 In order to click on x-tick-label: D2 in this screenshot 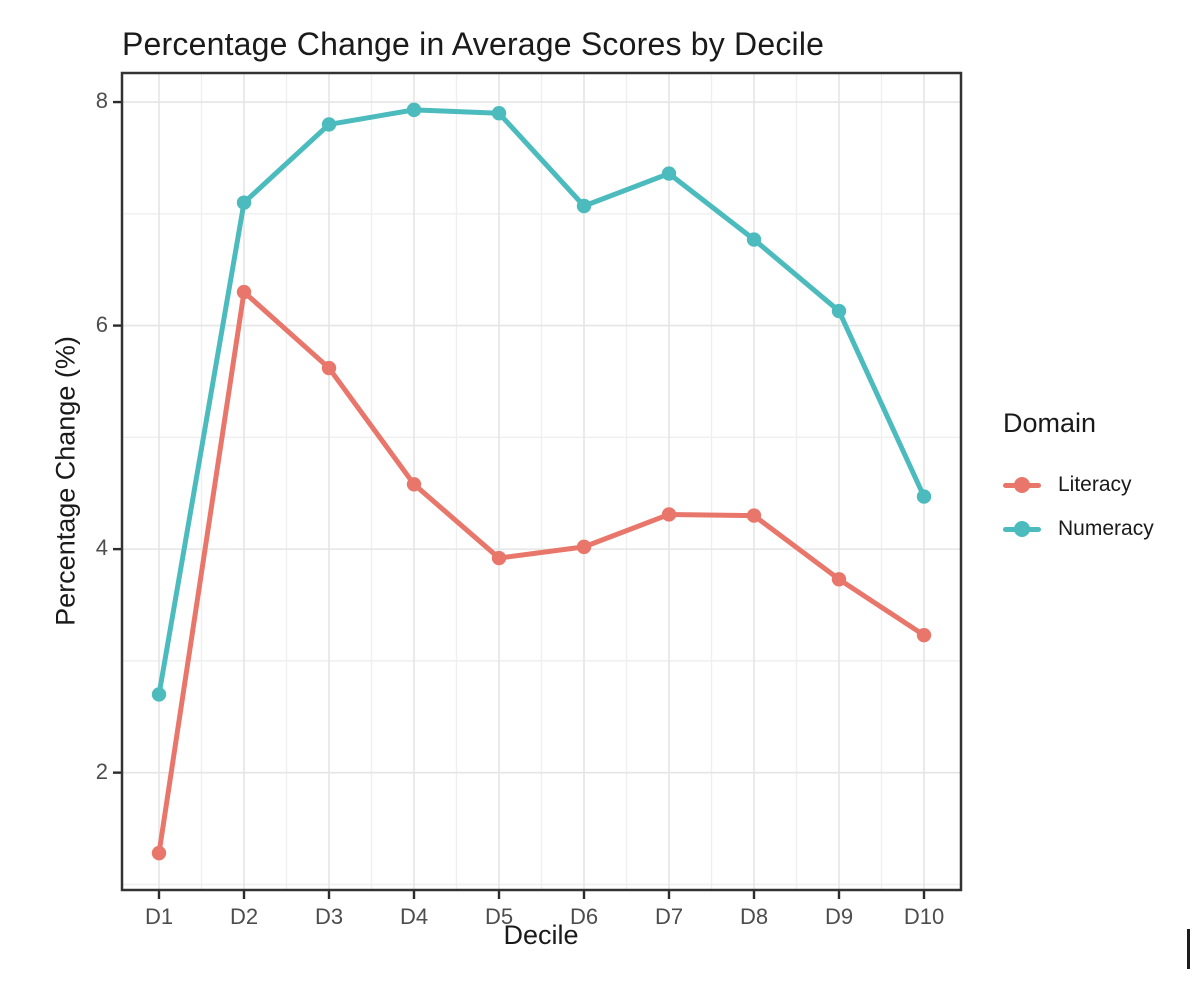, I will do `click(244, 916)`.